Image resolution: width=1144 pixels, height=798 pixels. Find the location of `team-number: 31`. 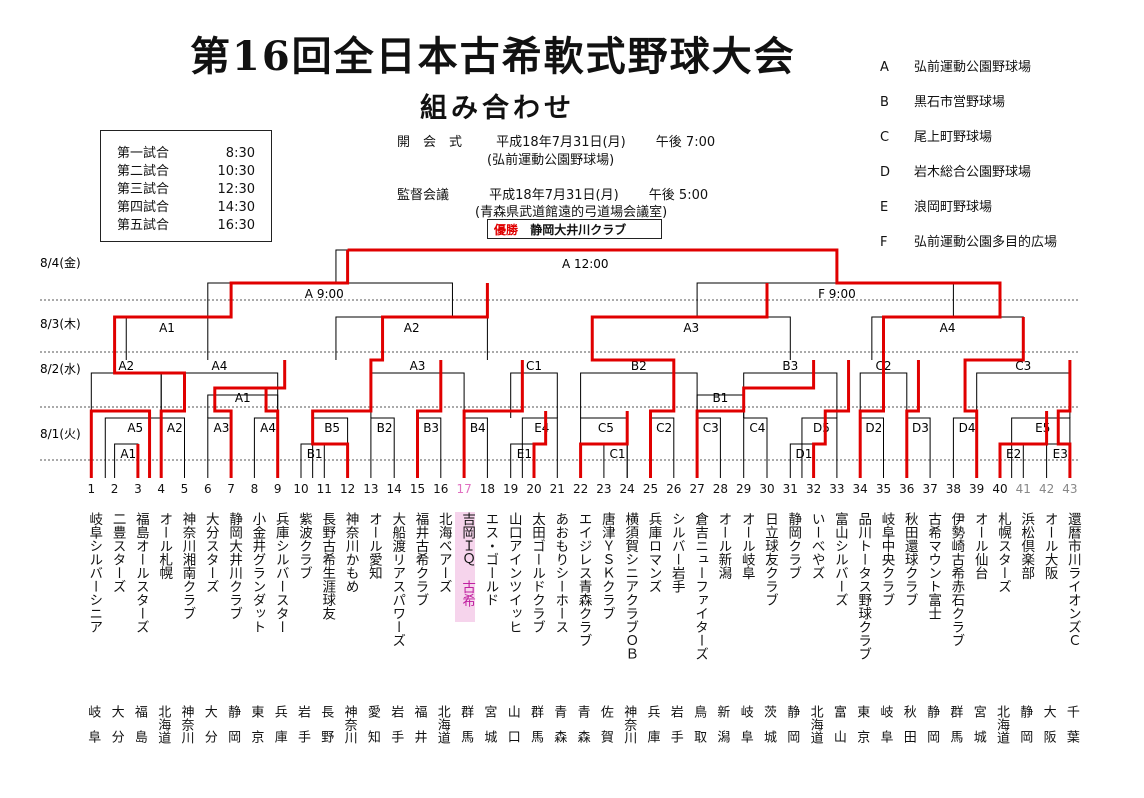

team-number: 31 is located at coordinates (790, 489).